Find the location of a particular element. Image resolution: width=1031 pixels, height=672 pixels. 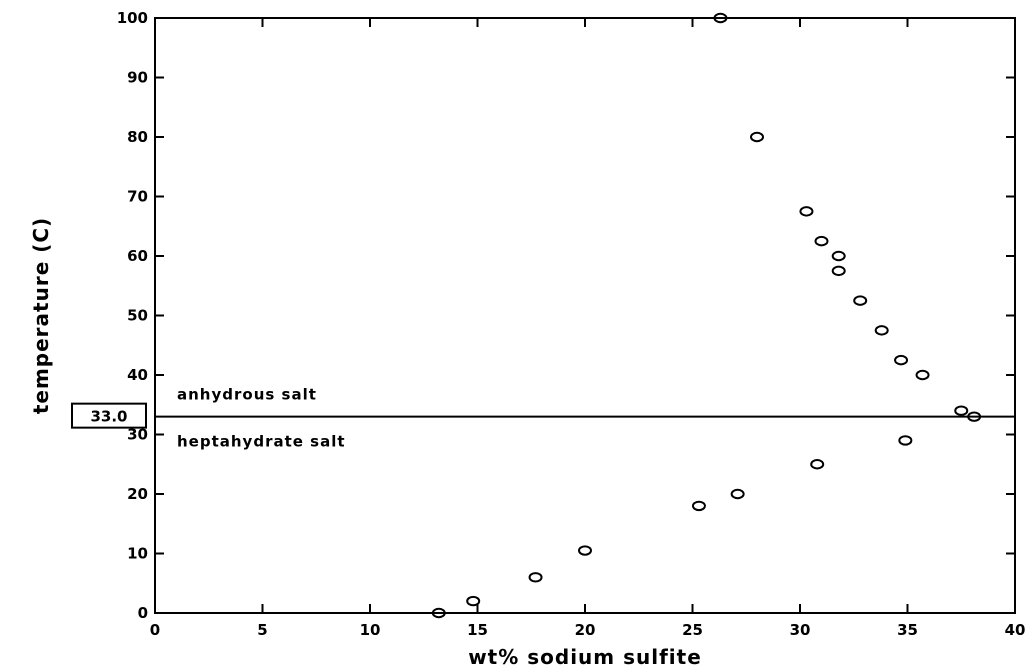

y-tick-label: 60 is located at coordinates (137, 256).